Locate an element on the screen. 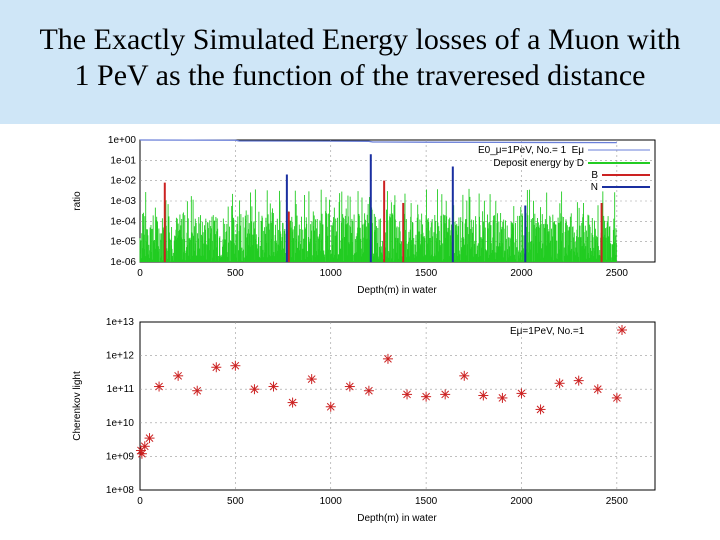 The width and height of the screenshot is (720, 540). bottom-legend-label: Eμ=1PeV, No.=1 is located at coordinates (547, 331).